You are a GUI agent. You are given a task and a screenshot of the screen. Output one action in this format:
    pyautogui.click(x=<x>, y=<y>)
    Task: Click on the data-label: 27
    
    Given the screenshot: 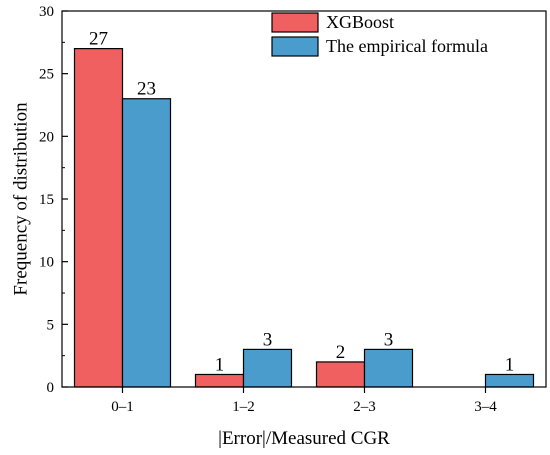 What is the action you would take?
    pyautogui.click(x=98, y=39)
    